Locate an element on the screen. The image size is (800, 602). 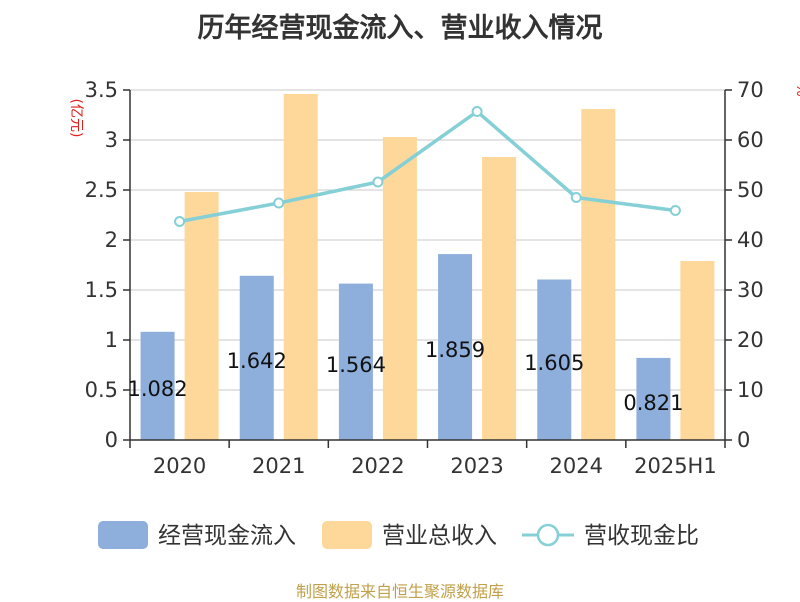
right-tick-label: 10 is located at coordinates (750, 390).